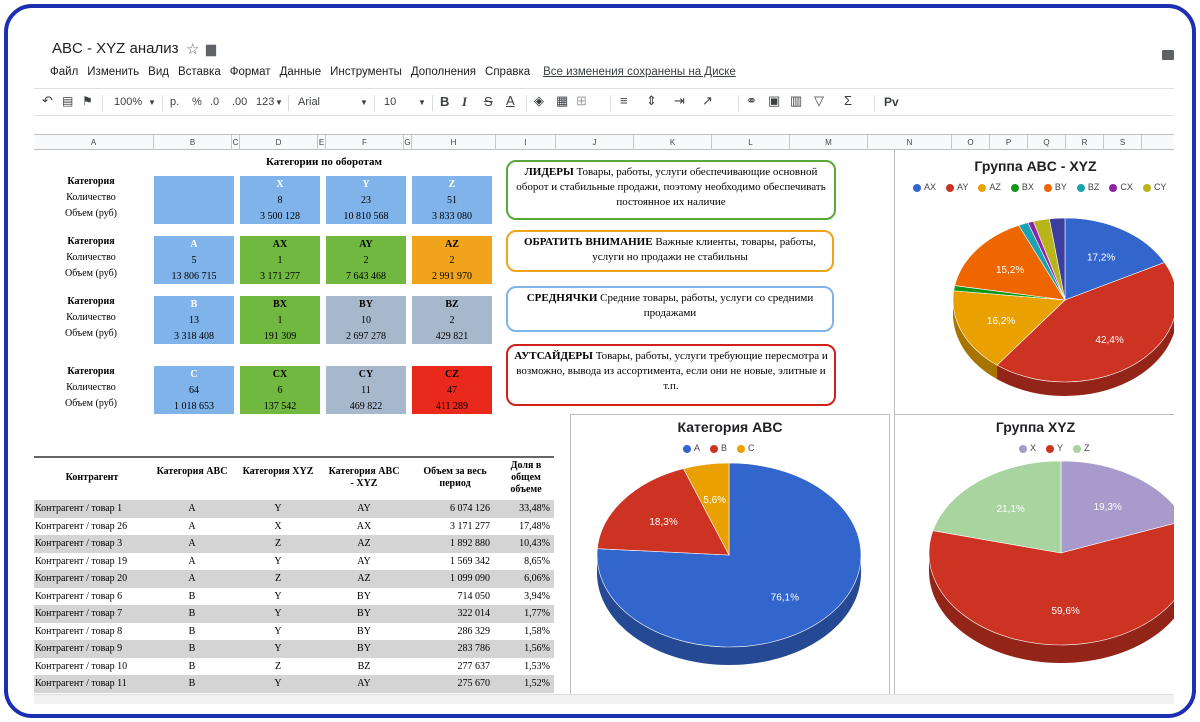 This screenshot has height=722, width=1200. I want to click on matrix-cell-b: B 13 3 318 408, so click(194, 320).